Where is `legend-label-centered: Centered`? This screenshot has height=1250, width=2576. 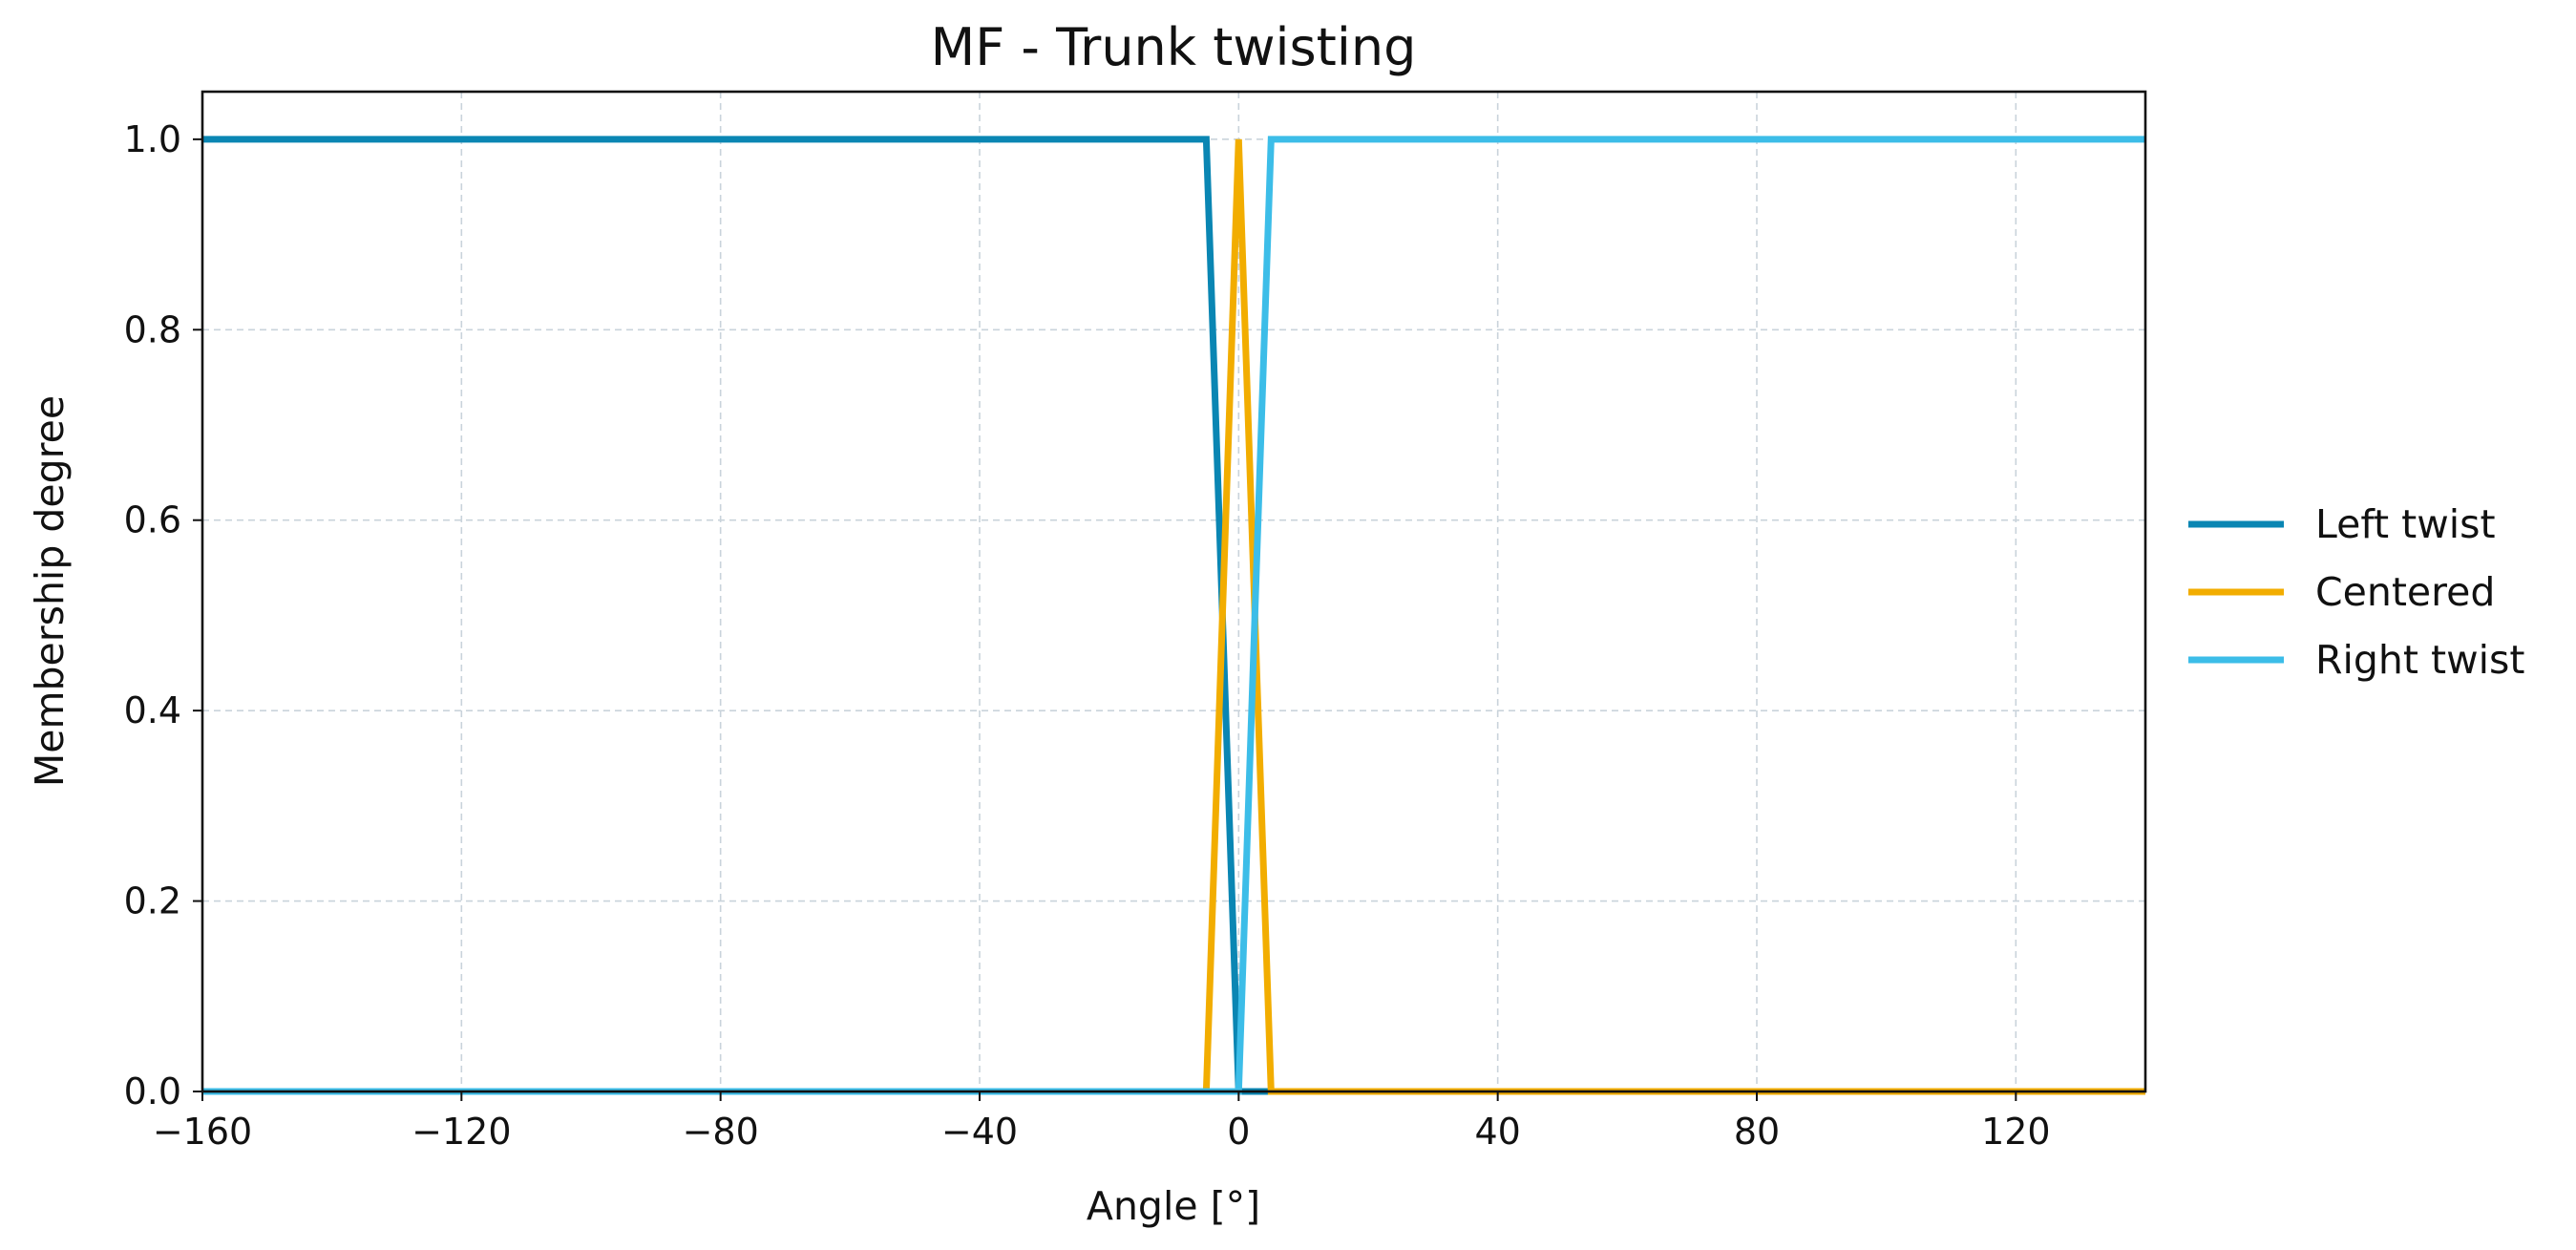 legend-label-centered: Centered is located at coordinates (2405, 592).